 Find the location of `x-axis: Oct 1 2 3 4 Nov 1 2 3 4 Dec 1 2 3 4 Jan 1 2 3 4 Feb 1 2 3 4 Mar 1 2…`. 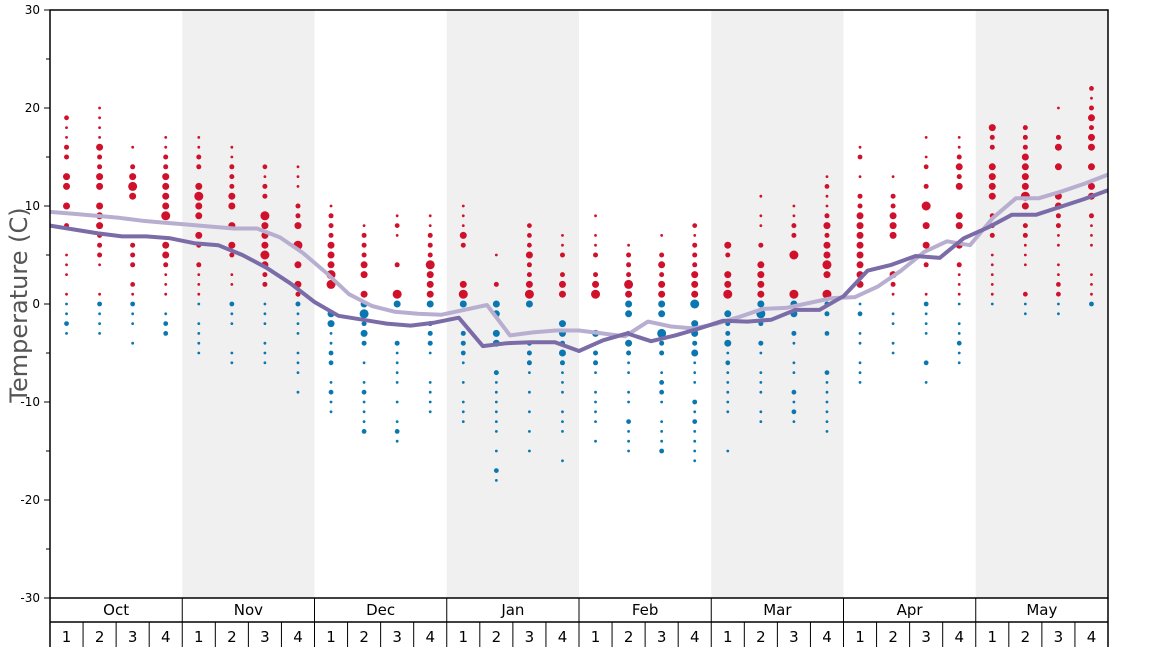

x-axis: Oct 1 2 3 4 Nov 1 2 3 4 Dec 1 2 3 4 Jan 1 2 3 4 Feb 1 2 3 4 Mar 1 2… is located at coordinates (579, 622).